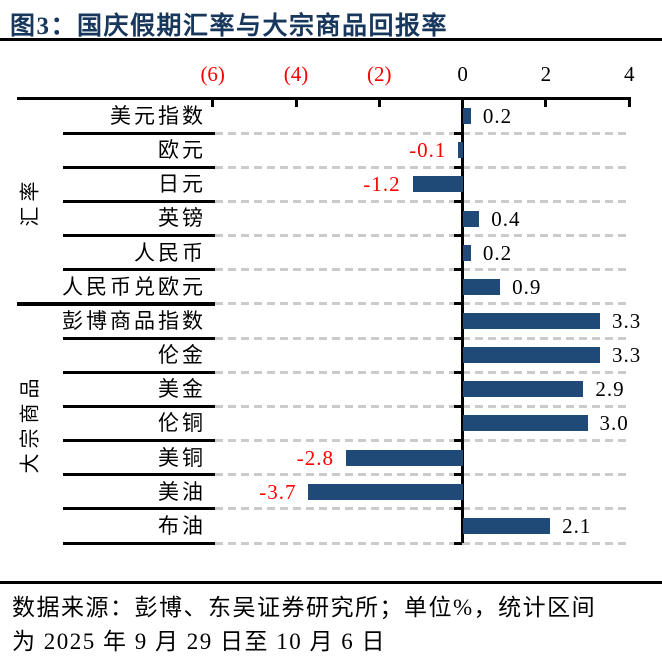 The height and width of the screenshot is (663, 662). I want to click on category-label: 人民币, so click(170, 252).